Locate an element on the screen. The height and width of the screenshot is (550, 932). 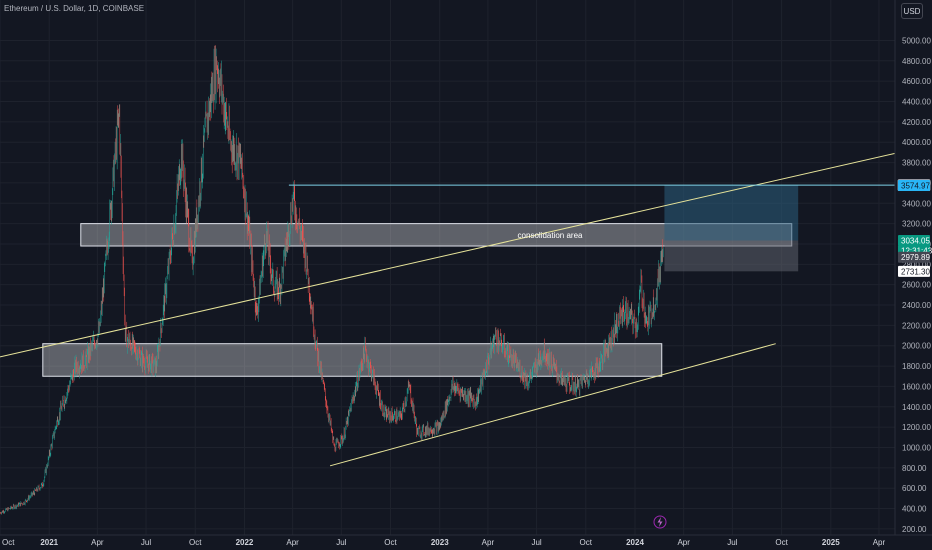
lightning-icon is located at coordinates (660, 522).